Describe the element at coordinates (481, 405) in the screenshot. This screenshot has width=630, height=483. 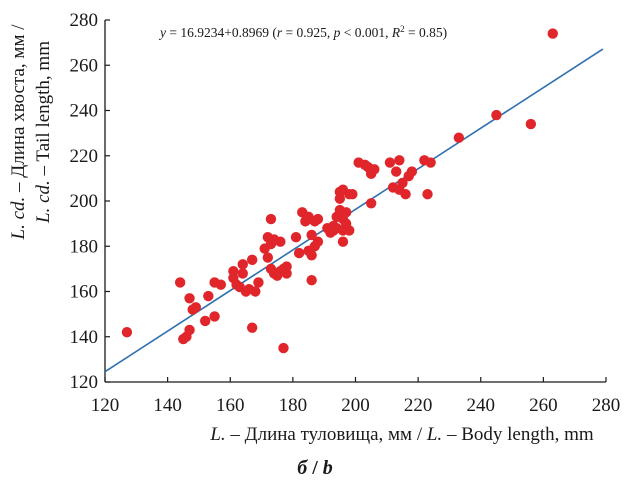
I see `x-tick-label: 240` at that location.